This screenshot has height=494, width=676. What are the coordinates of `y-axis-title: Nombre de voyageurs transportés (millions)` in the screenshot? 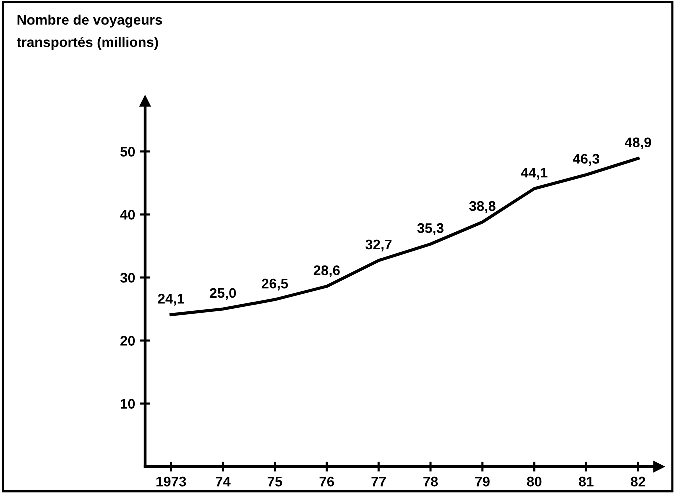 It's located at (89, 32).